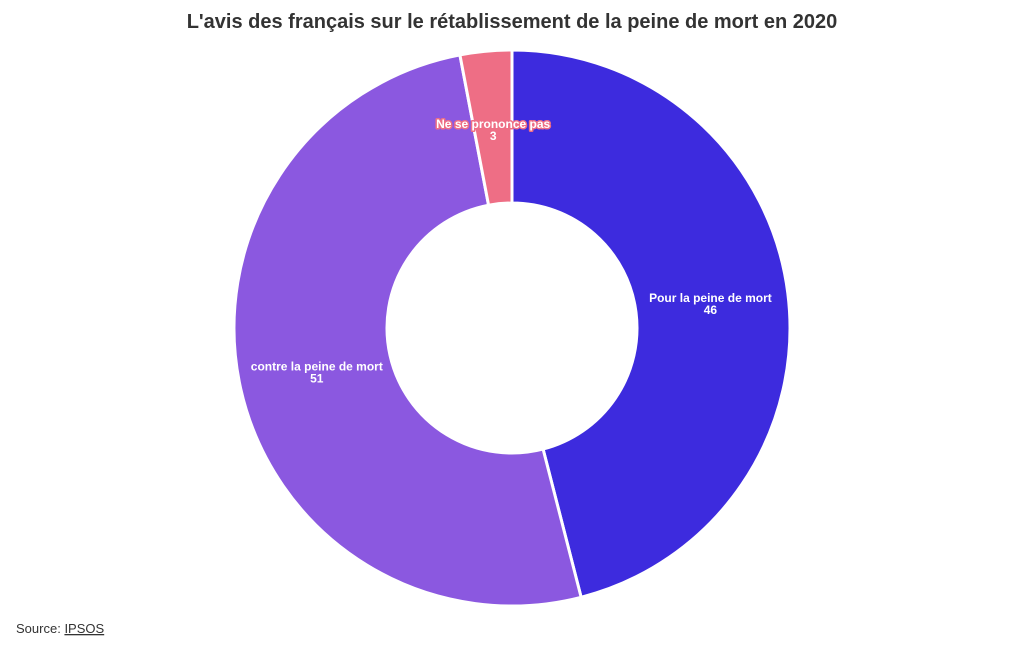  I want to click on slice, so click(486, 127).